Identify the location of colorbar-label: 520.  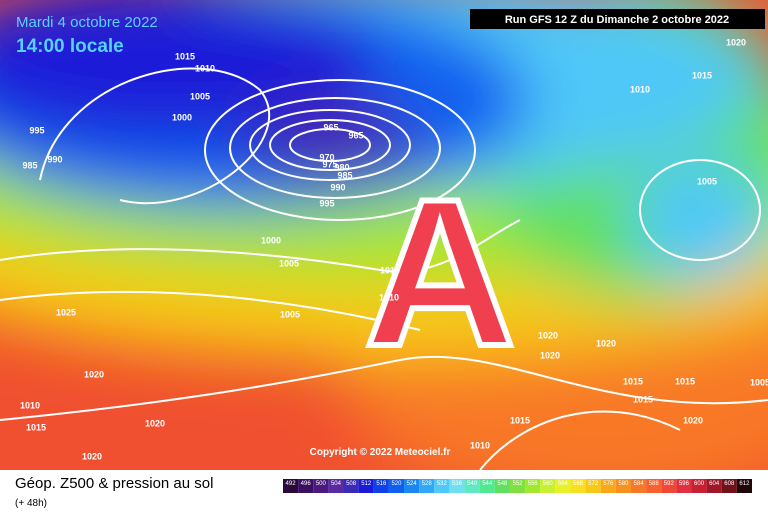
(396, 484).